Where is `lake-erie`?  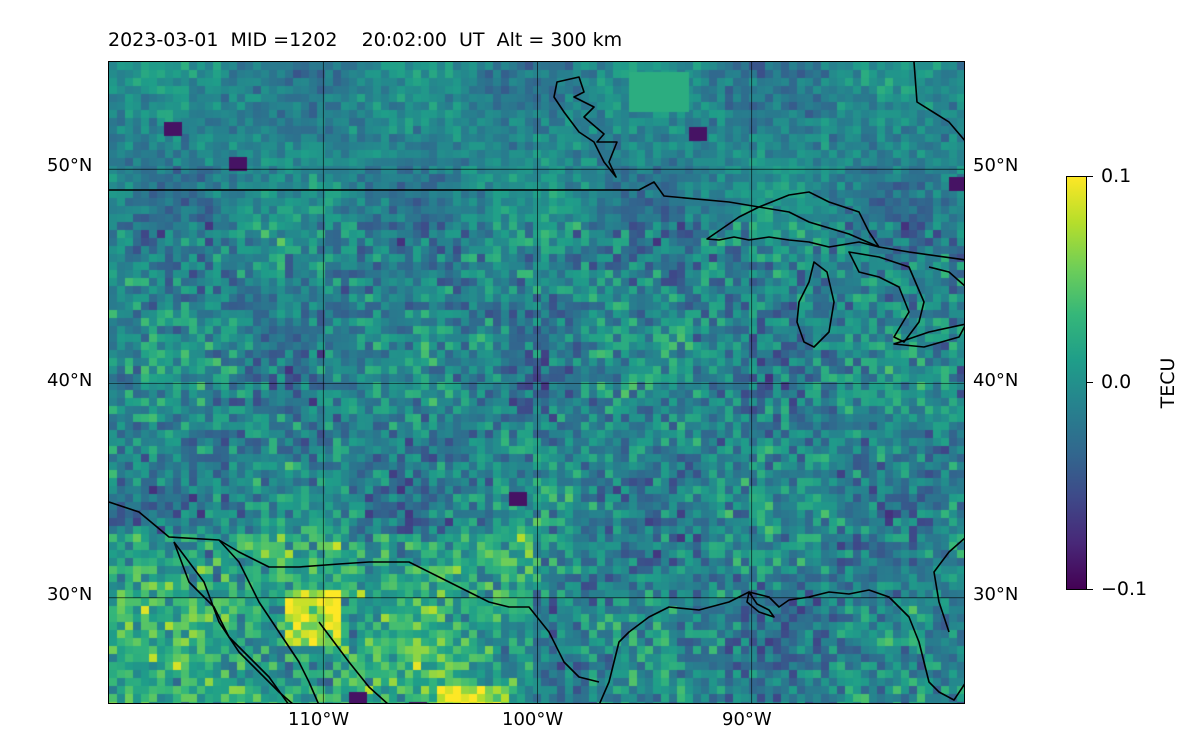 lake-erie is located at coordinates (928, 335).